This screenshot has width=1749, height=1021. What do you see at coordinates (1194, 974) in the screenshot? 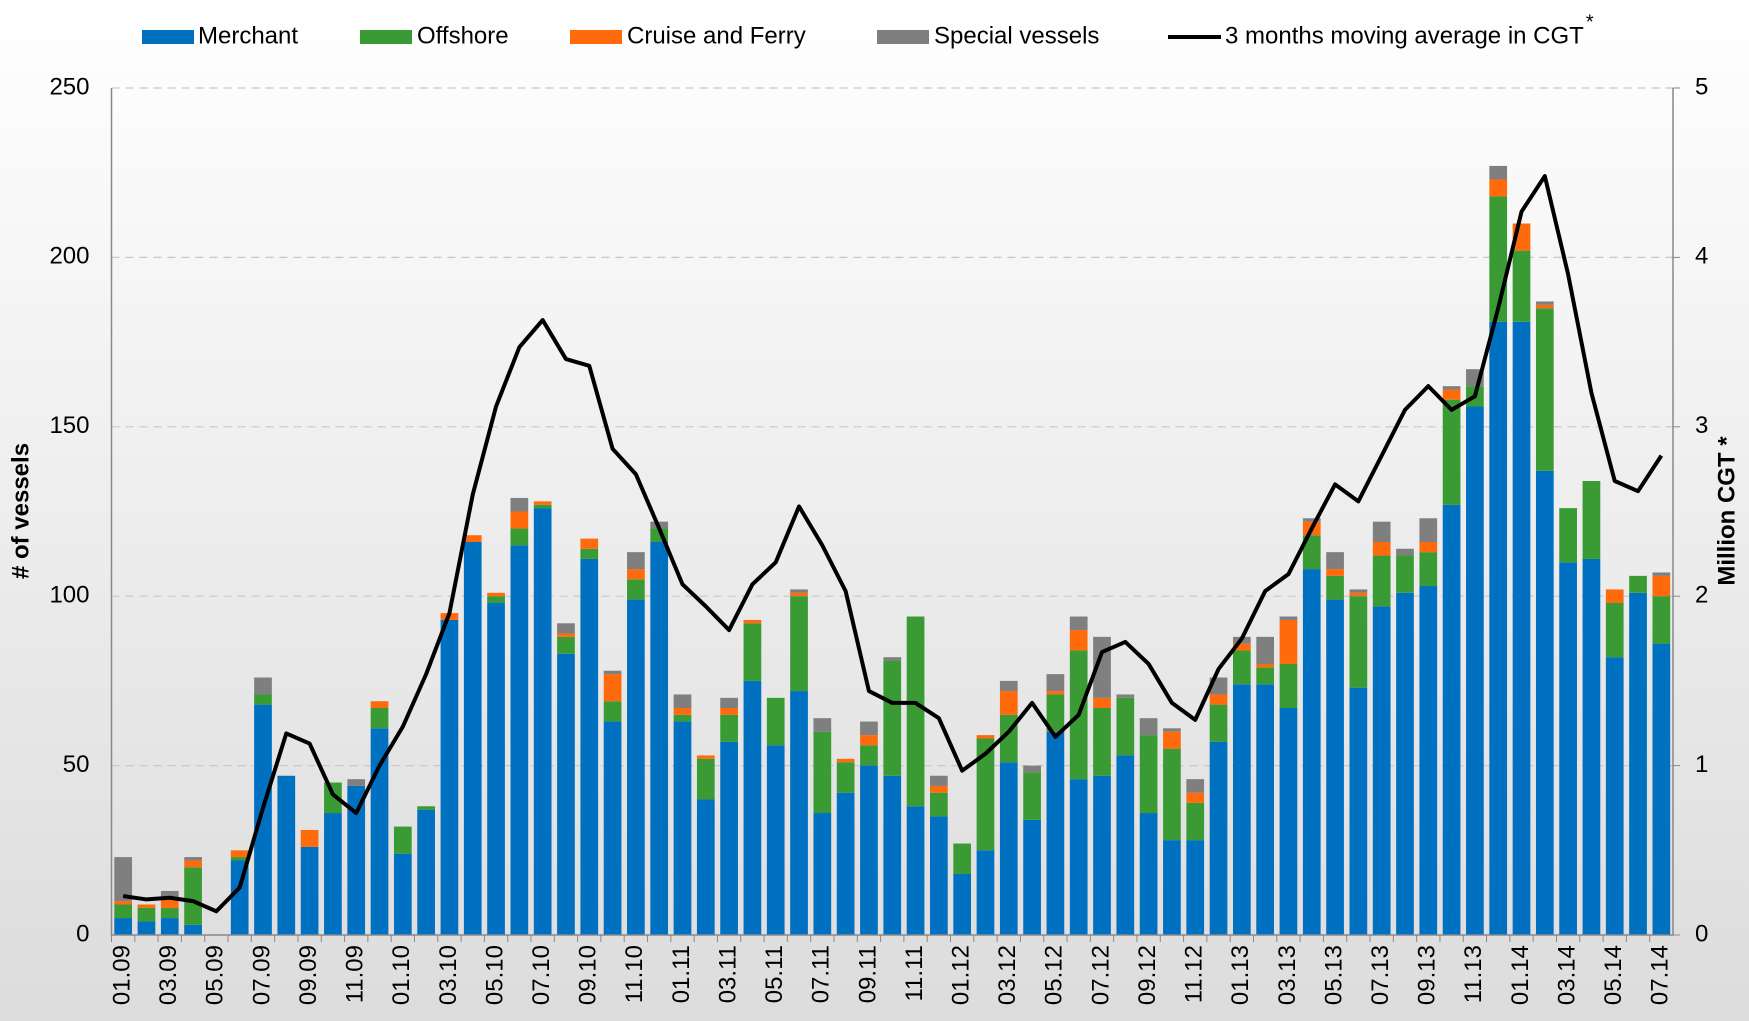
I see `x-tick-label: 11.12` at bounding box center [1194, 974].